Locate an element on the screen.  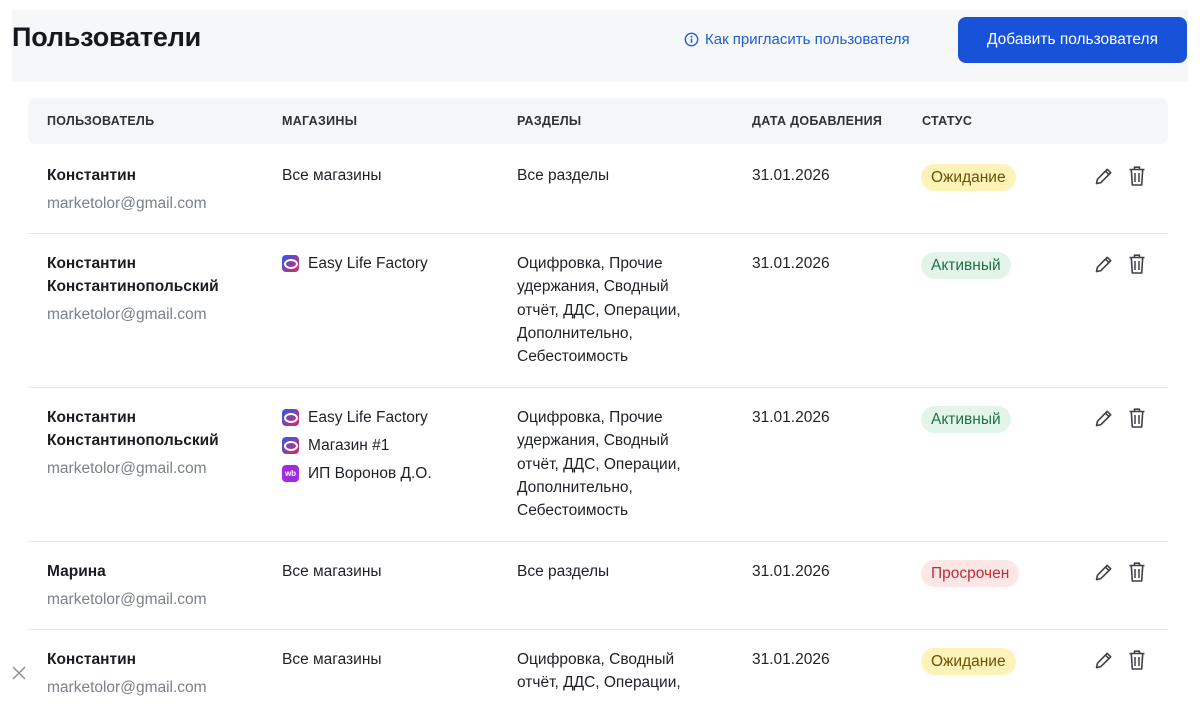
stores-cell: Easy Life Factory is located at coordinates (355, 264).